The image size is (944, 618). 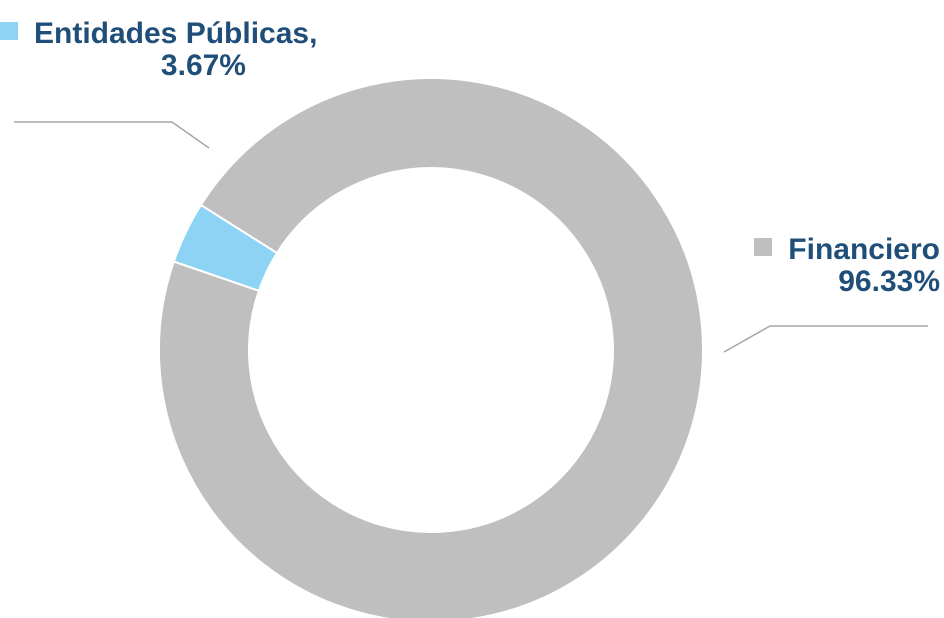 What do you see at coordinates (864, 249) in the screenshot?
I see `data-label-financiero-name: Financiero` at bounding box center [864, 249].